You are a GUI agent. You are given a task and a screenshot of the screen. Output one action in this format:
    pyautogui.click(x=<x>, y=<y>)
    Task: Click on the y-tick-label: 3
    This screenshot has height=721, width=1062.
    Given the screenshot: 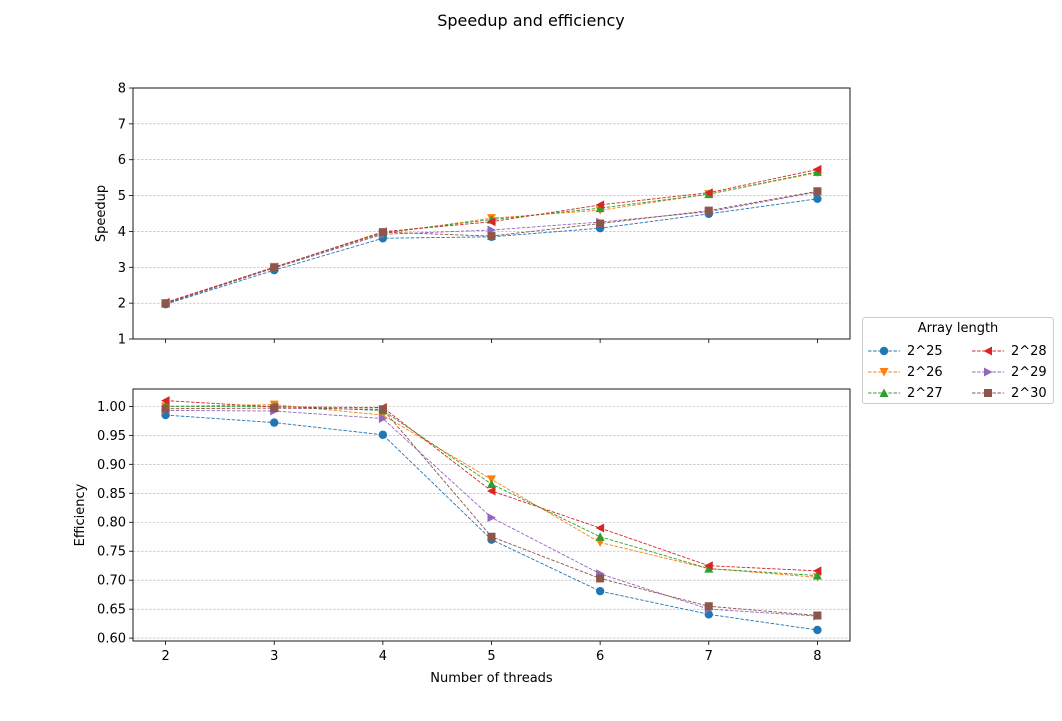 What is the action you would take?
    pyautogui.click(x=122, y=268)
    